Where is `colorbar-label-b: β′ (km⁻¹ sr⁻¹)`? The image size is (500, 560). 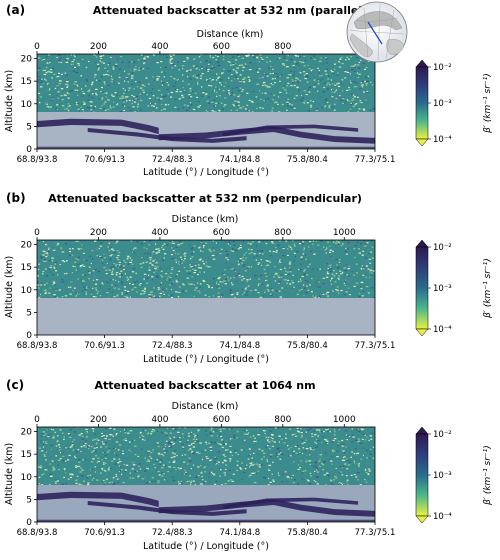
colorbar-label-b: β′ (km⁻¹ sr⁻¹) is located at coordinates (488, 288).